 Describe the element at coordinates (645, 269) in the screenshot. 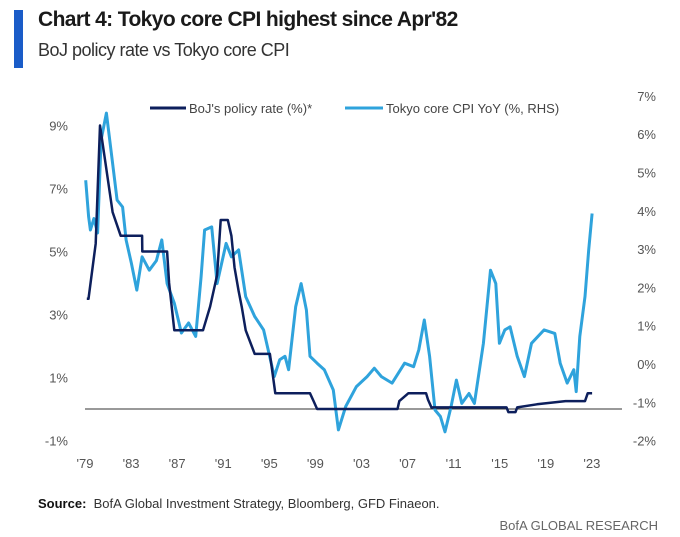

I see `right-axis-ticks: 7% 6% 5% 4% 3% 2% 1% 0% -1% -2%` at that location.